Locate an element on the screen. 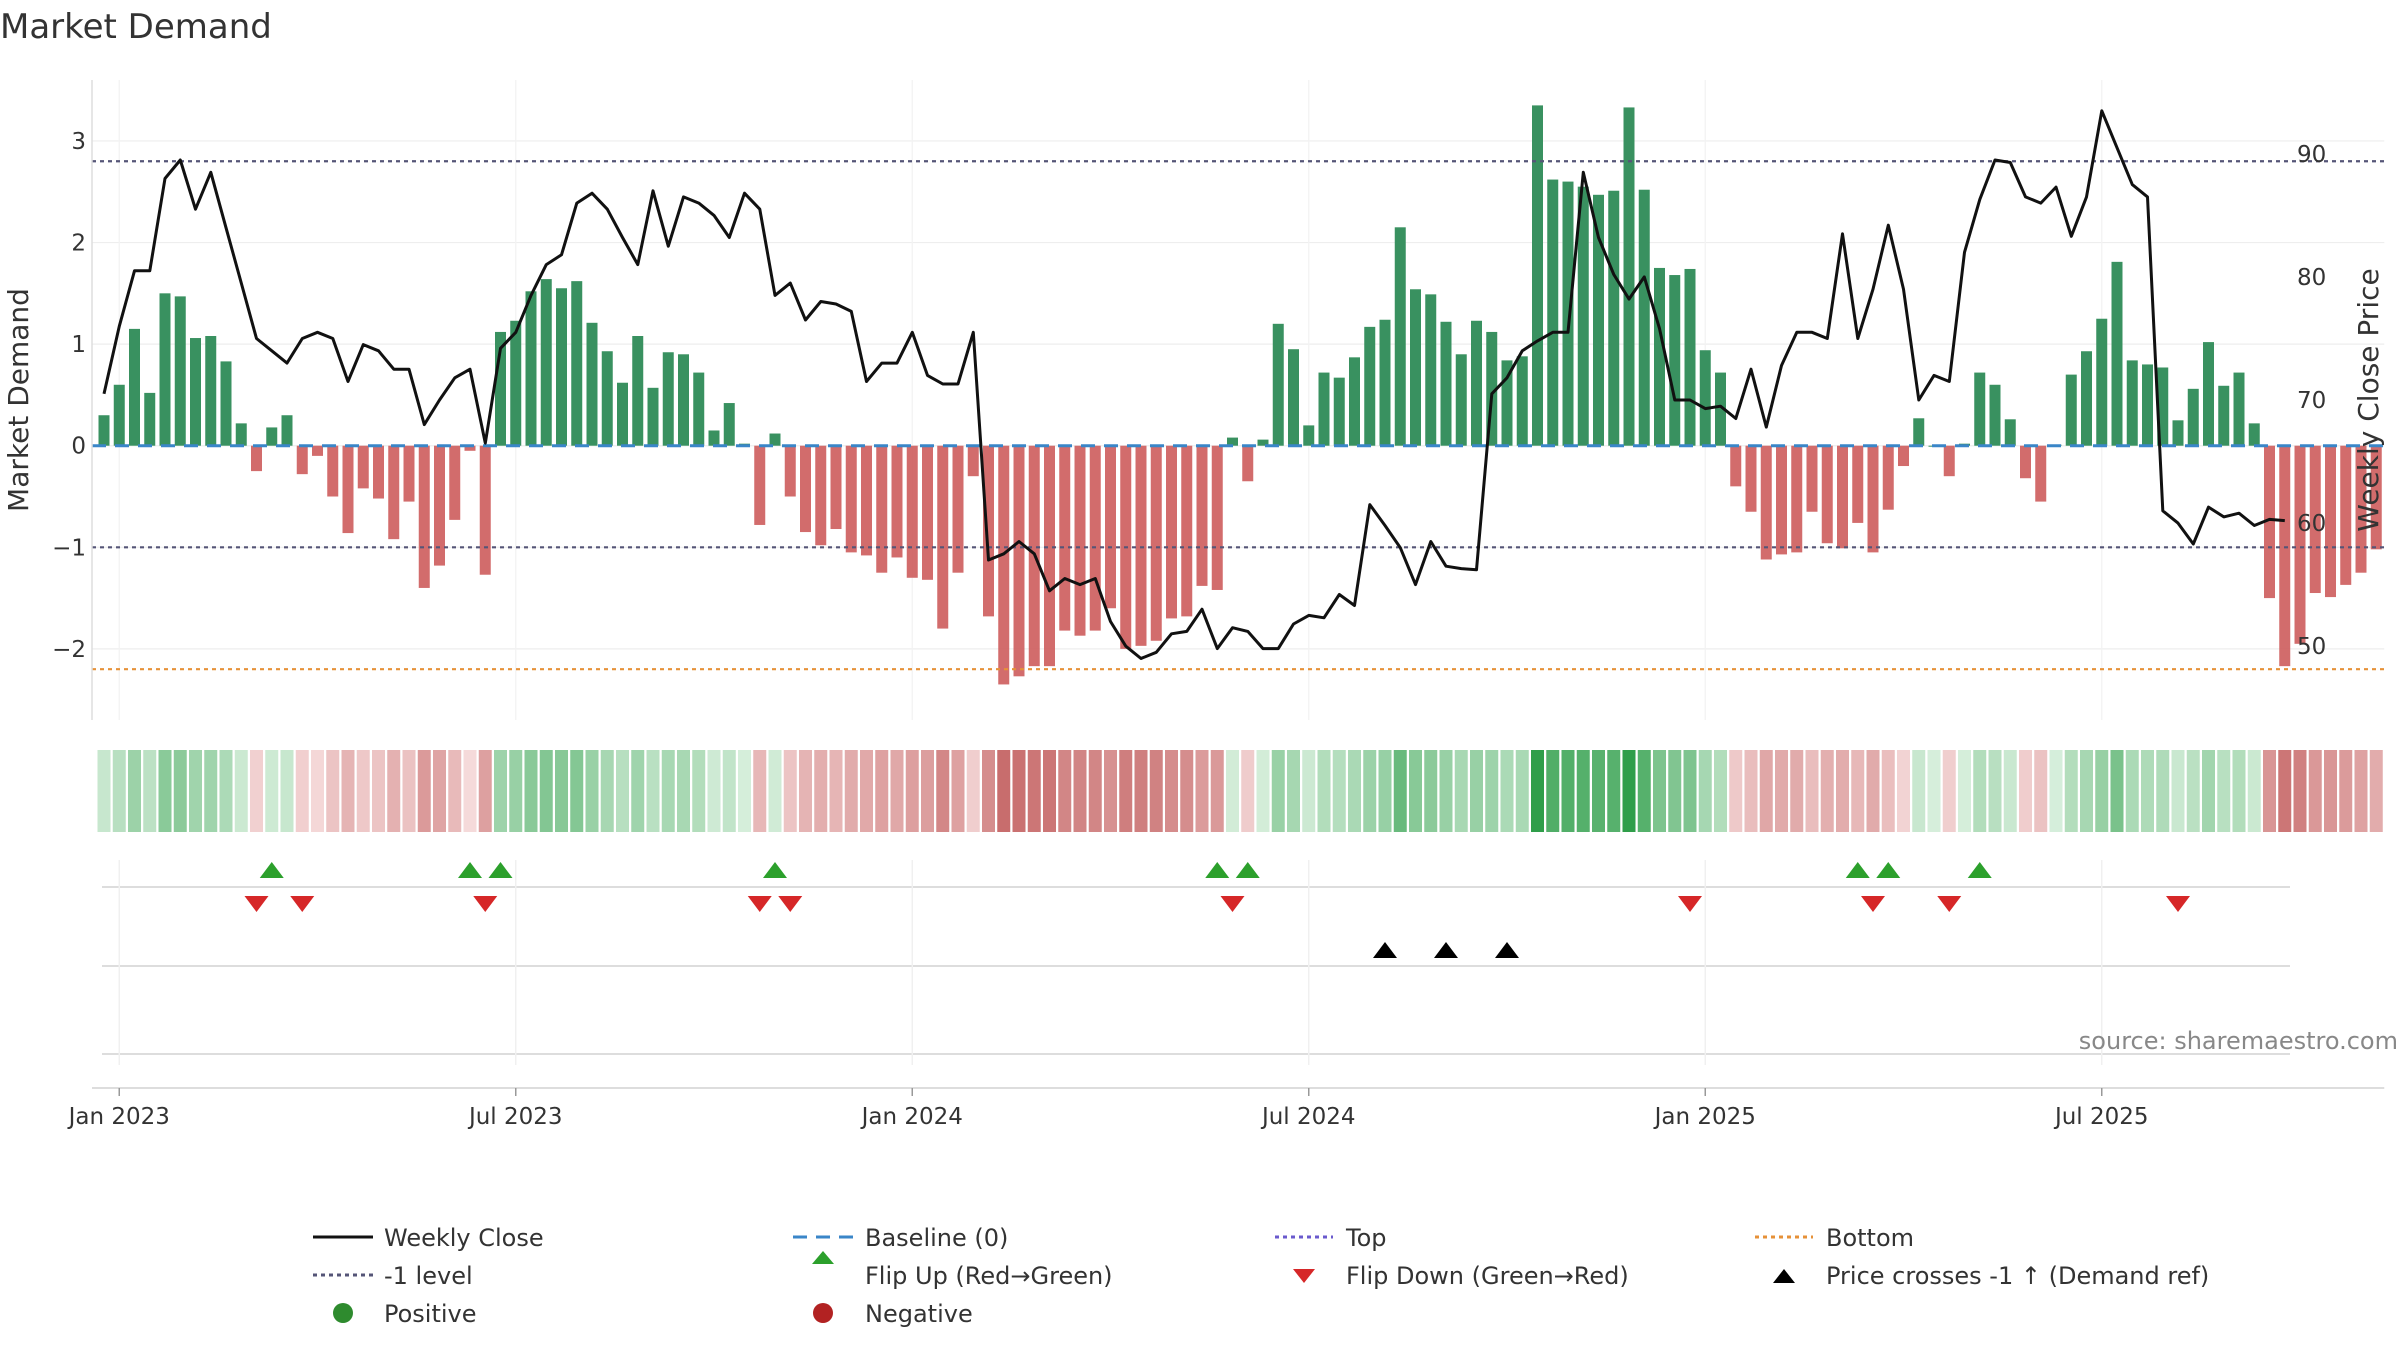 This screenshot has height=1350, width=2400. legend-minus-one: -1 level is located at coordinates (428, 1276).